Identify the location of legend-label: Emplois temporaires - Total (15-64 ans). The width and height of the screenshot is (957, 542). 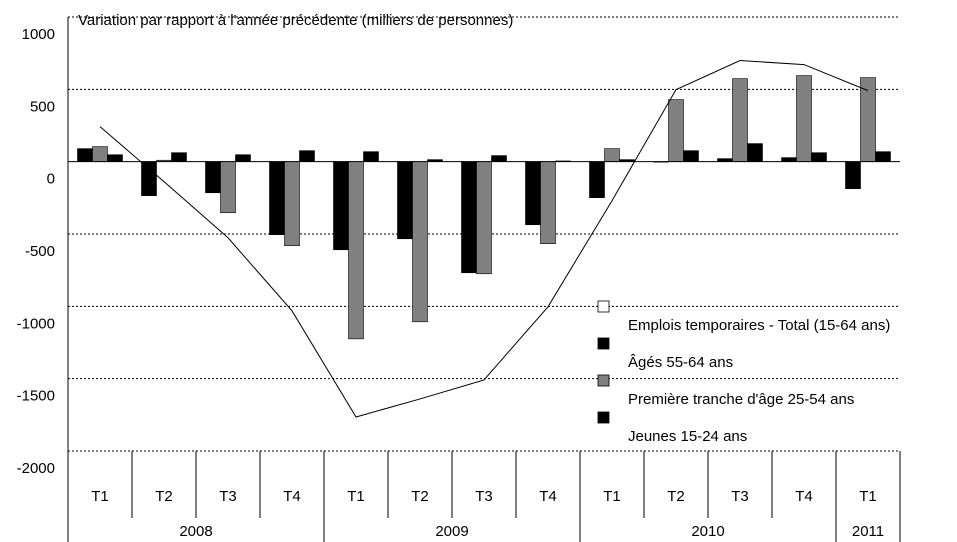
(759, 325).